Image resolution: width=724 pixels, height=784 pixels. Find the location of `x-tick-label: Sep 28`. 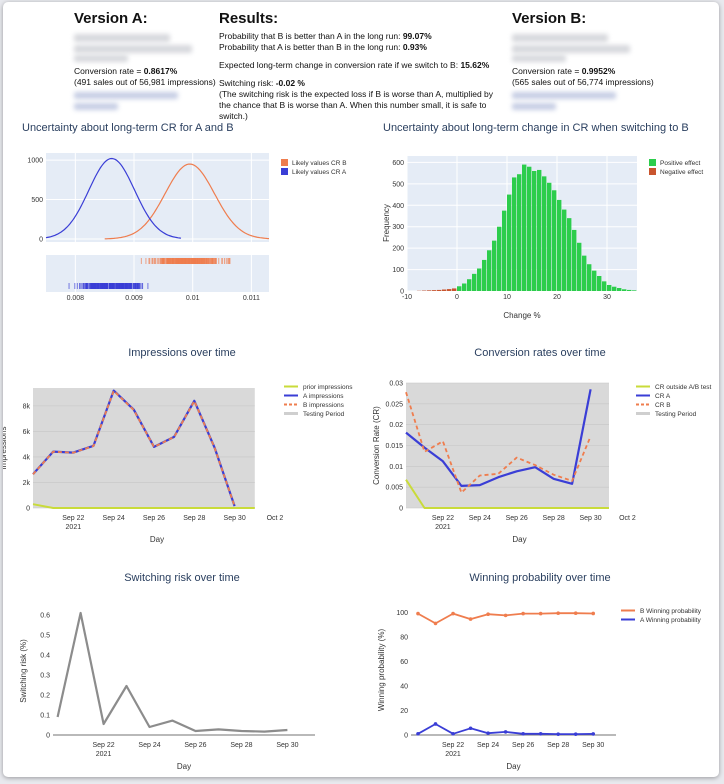

x-tick-label: Sep 28 is located at coordinates (554, 518).